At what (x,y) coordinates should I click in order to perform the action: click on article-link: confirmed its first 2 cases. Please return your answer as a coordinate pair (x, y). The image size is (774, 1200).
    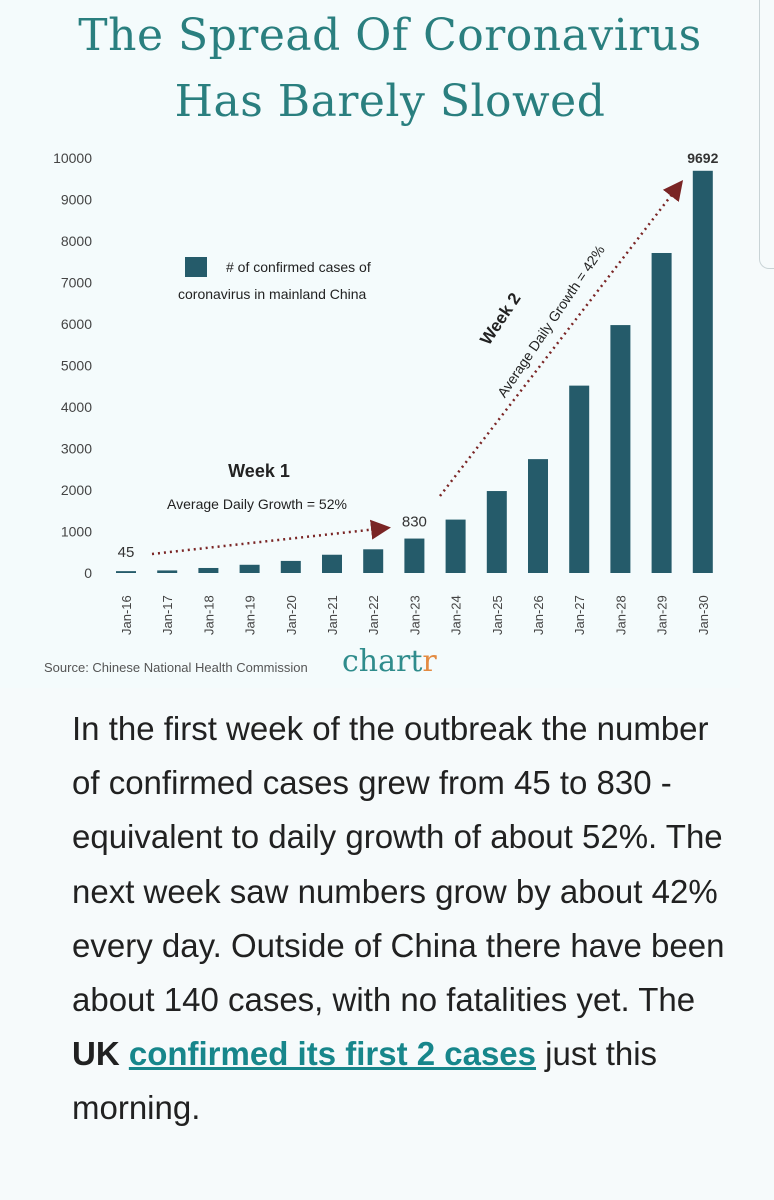
    Looking at the image, I should click on (332, 1054).